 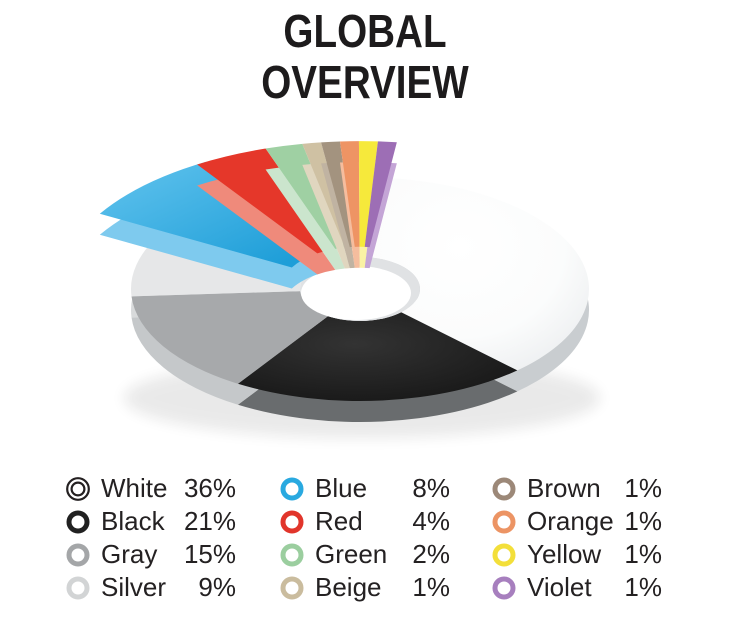 What do you see at coordinates (380, 215) in the screenshot?
I see `pie-slice-violet-wall` at bounding box center [380, 215].